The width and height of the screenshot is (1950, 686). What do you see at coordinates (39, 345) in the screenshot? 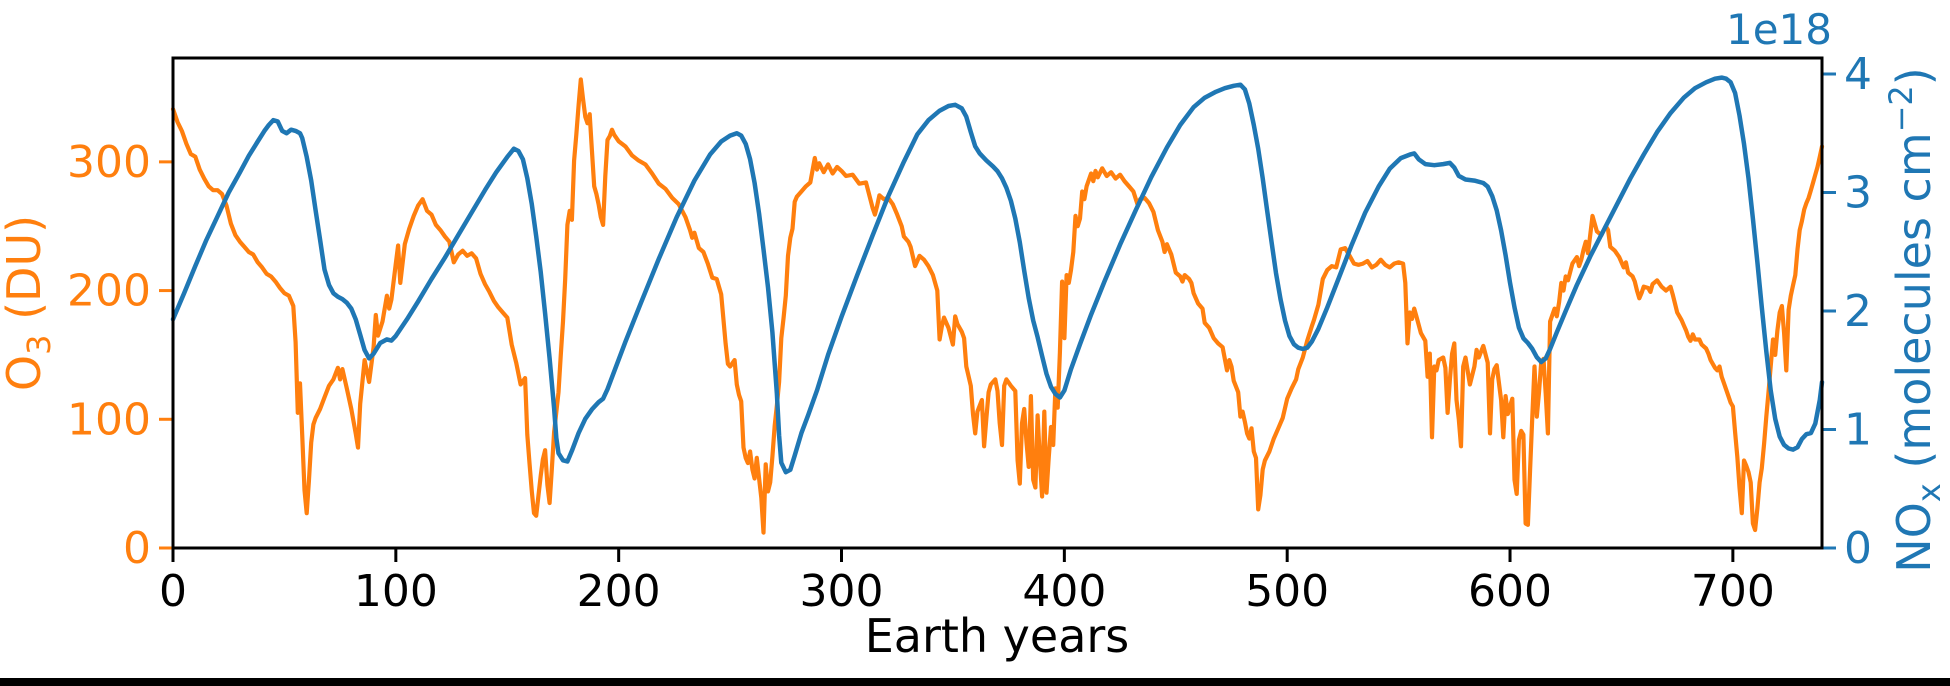
I see `axis-label-part: 3` at bounding box center [39, 345].